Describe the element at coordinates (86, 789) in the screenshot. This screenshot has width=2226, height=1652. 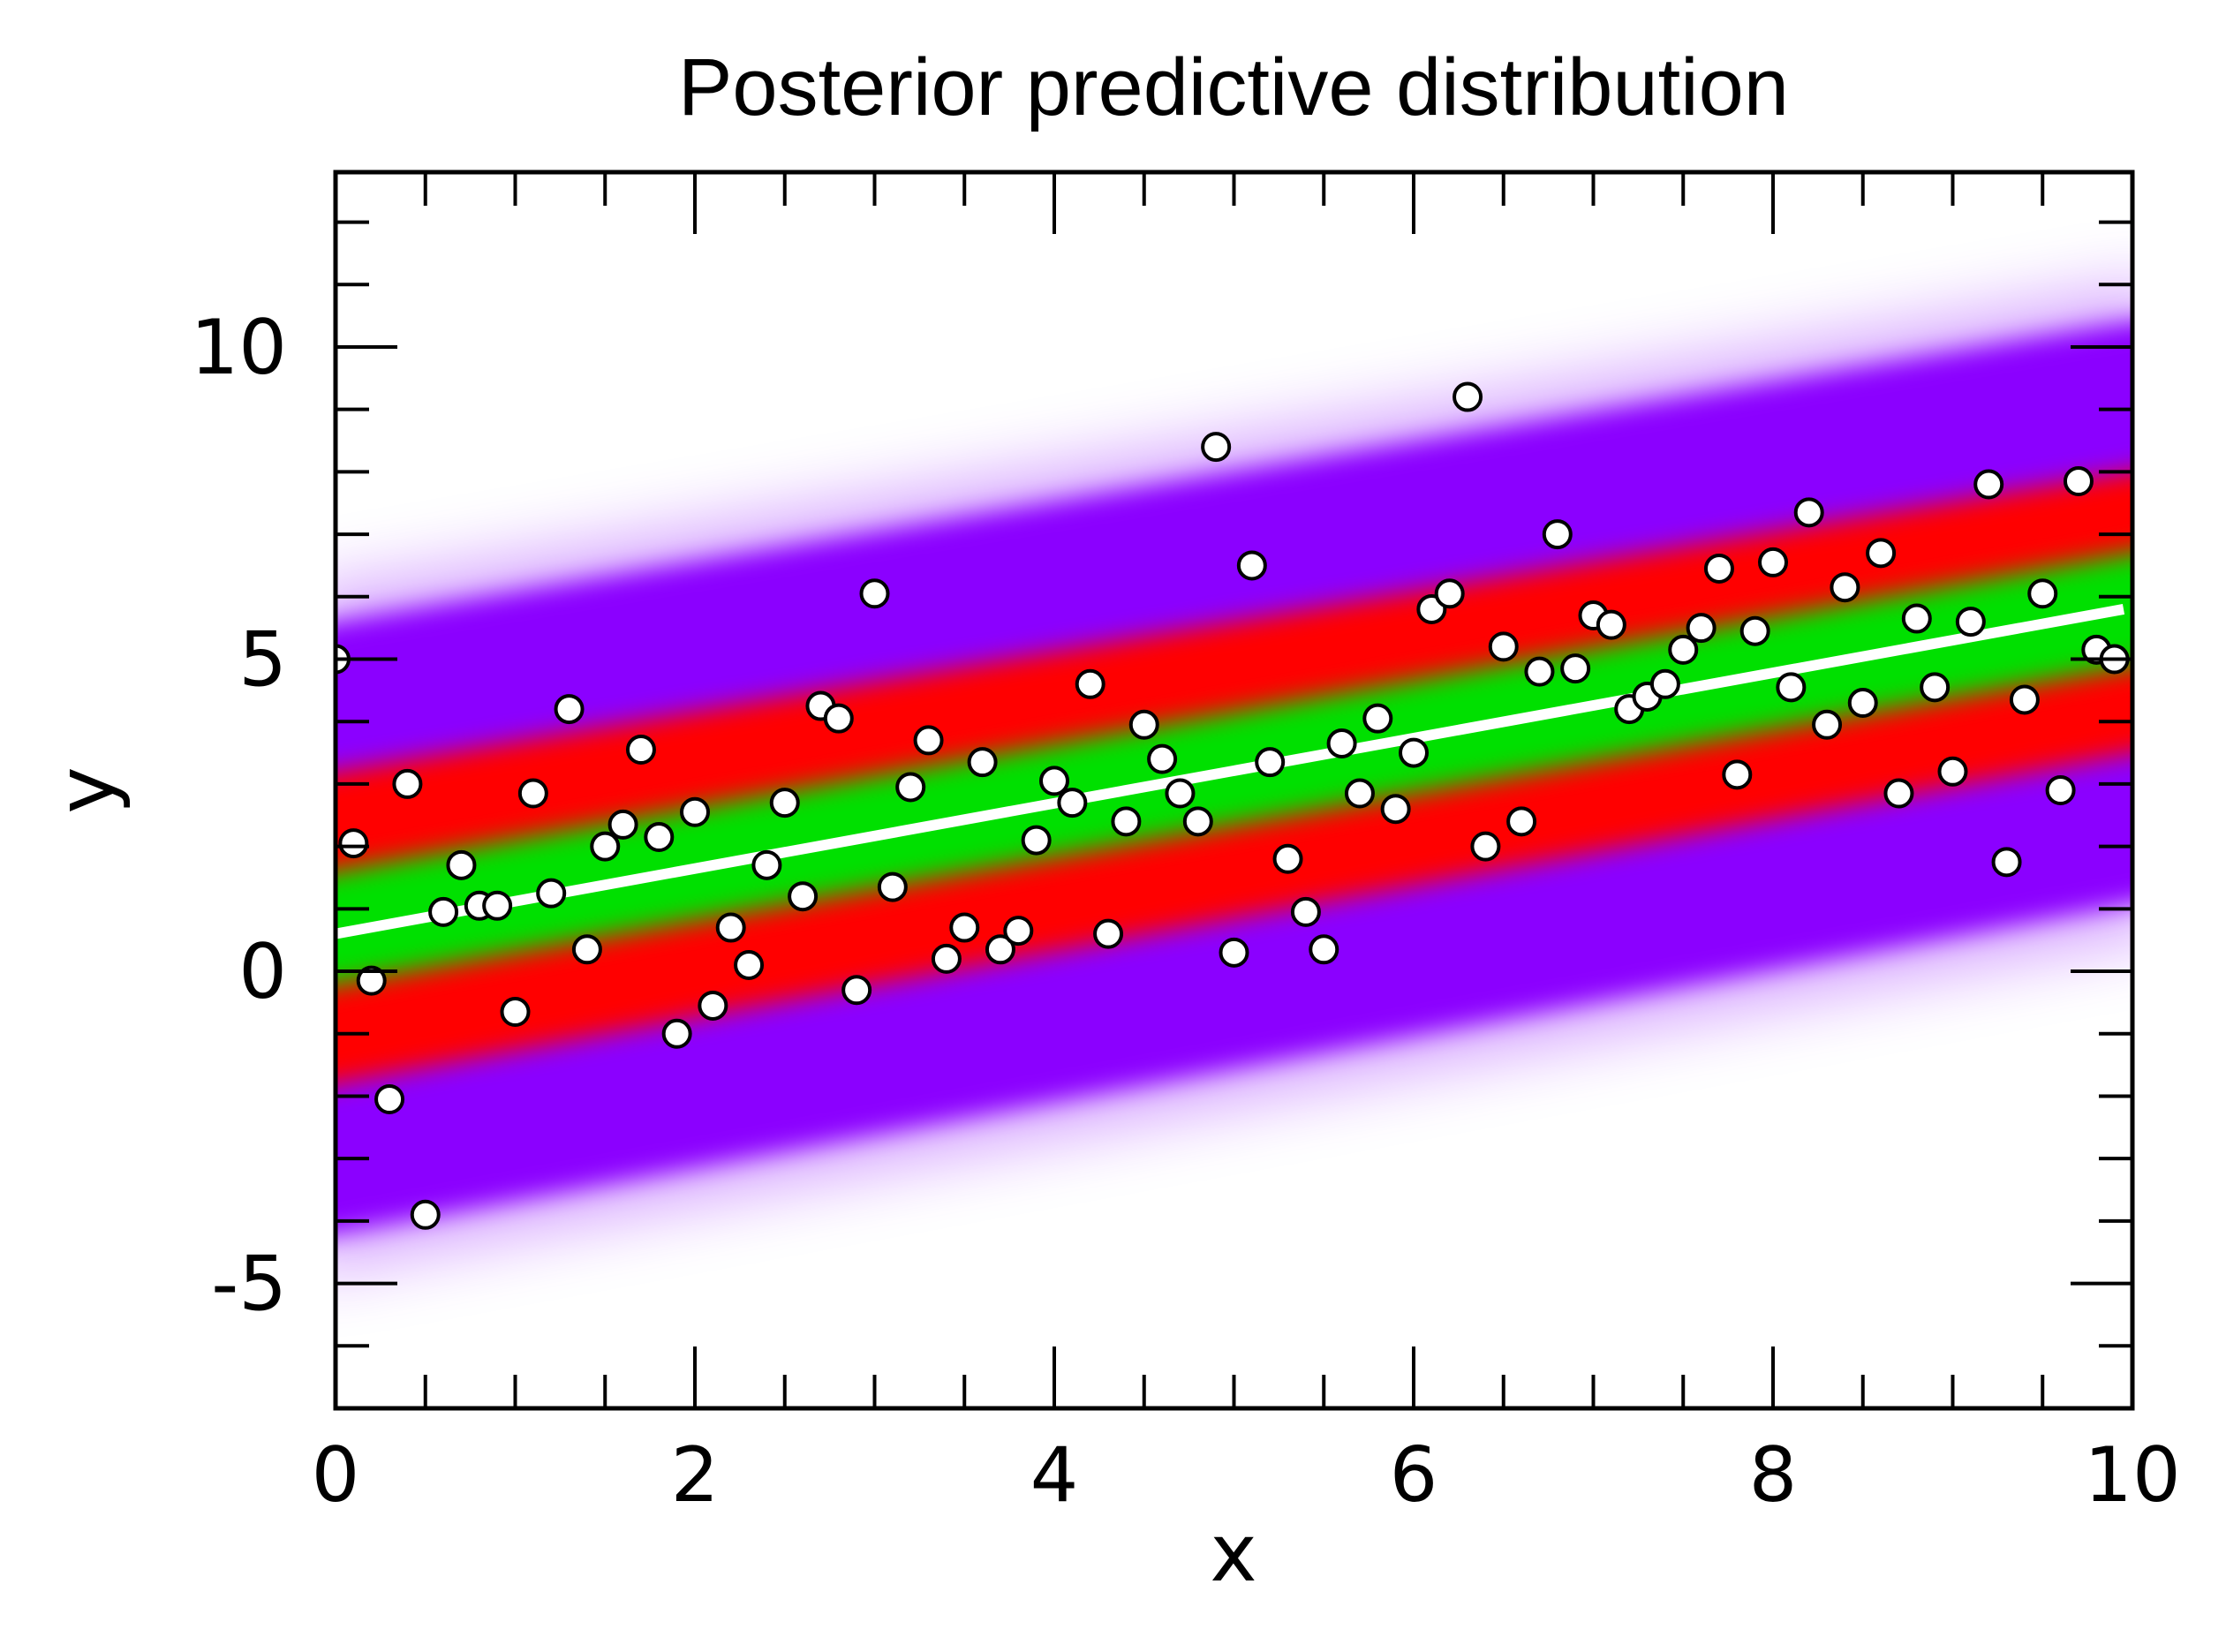
I see `y-axis-label: y` at that location.